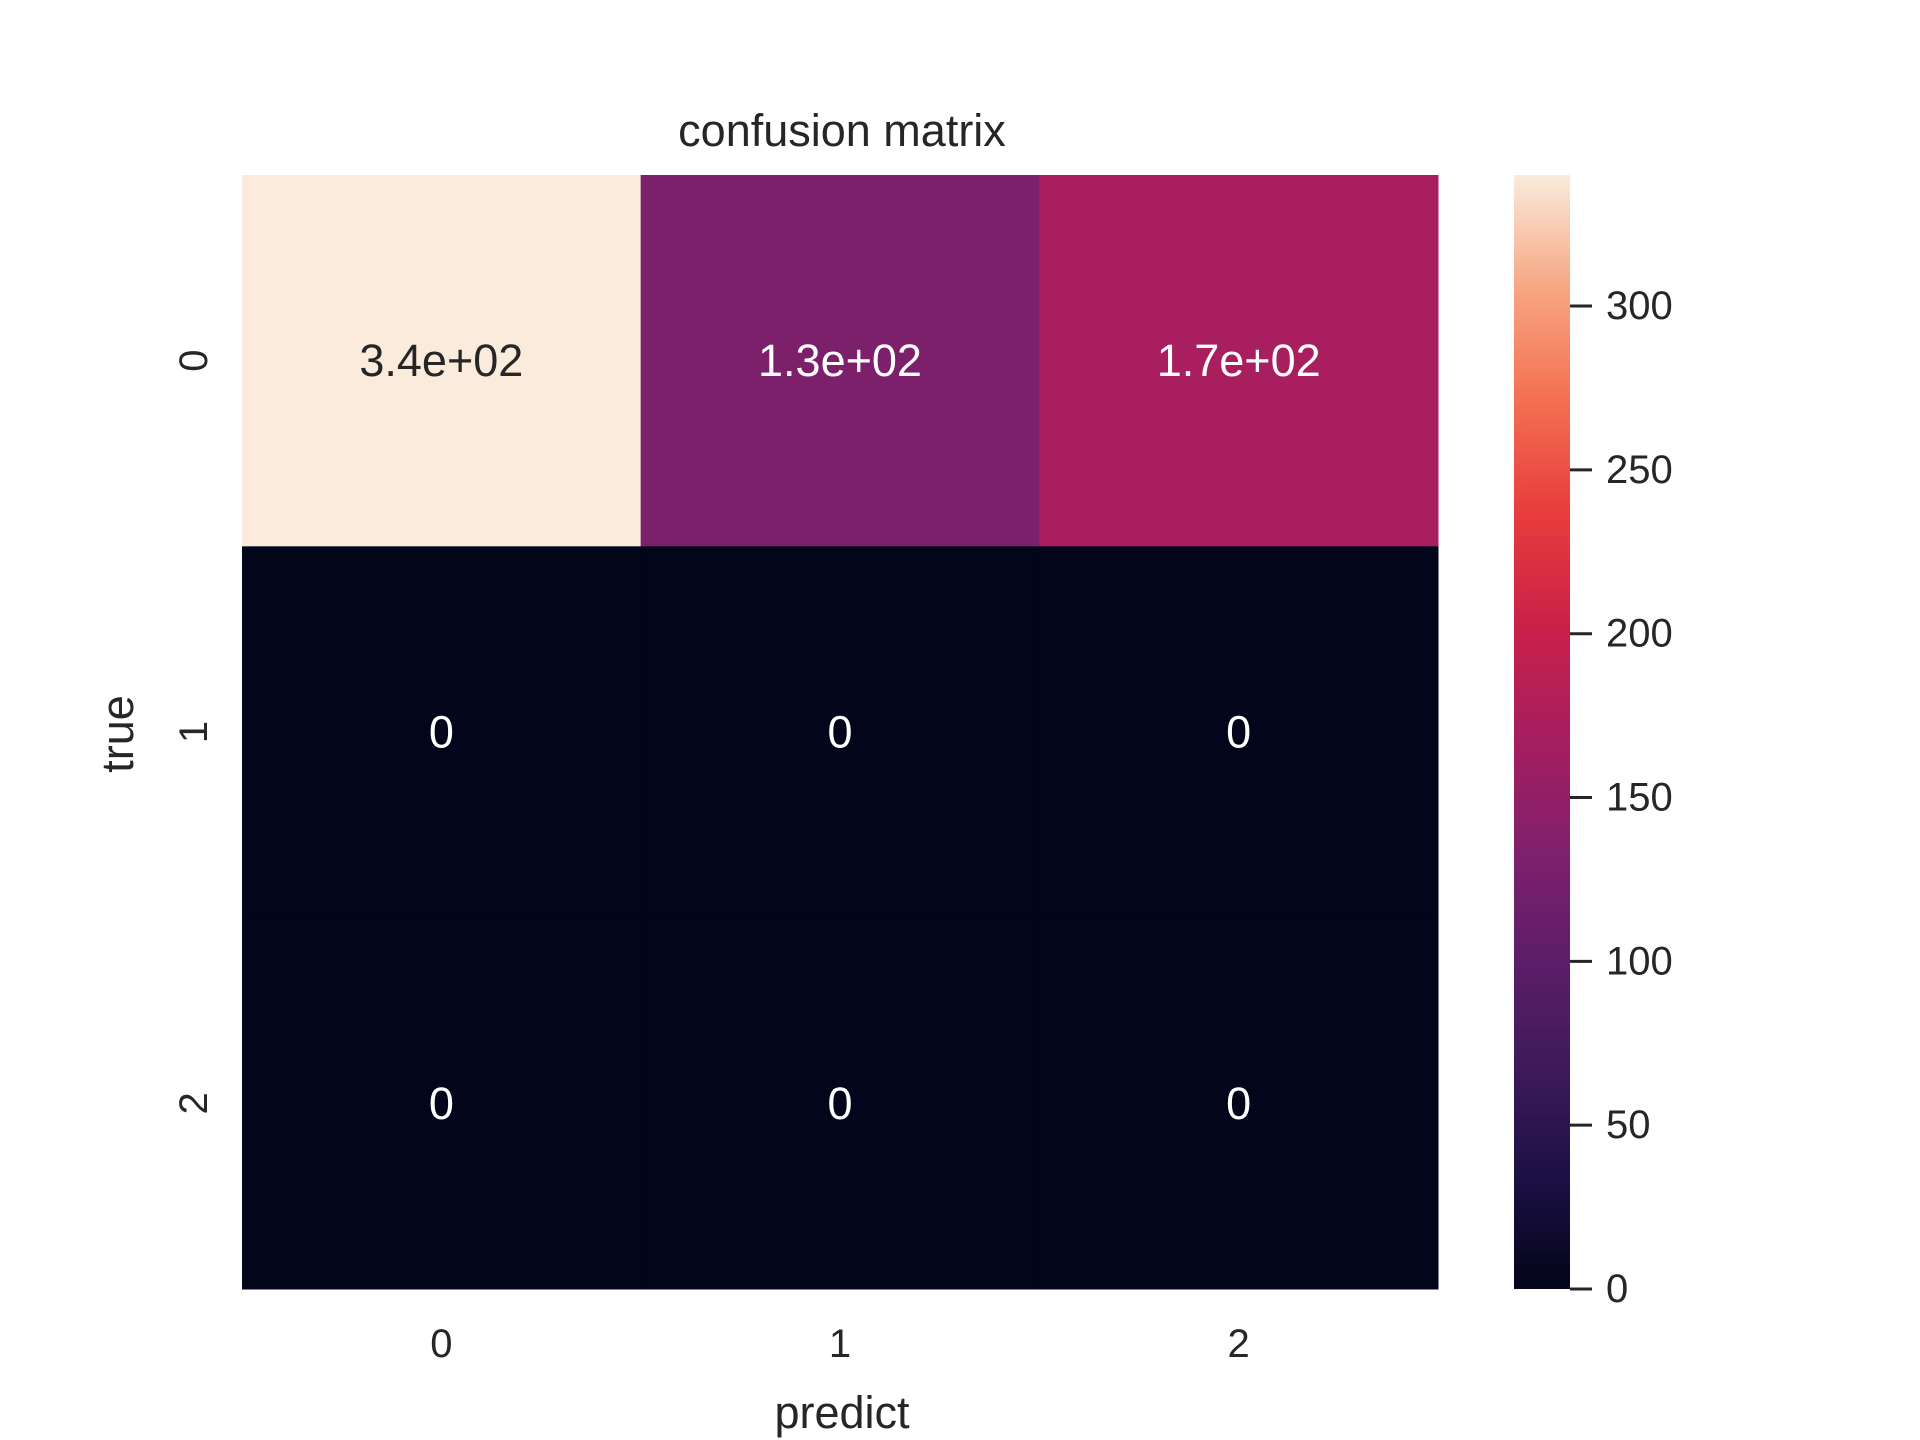 The width and height of the screenshot is (1920, 1440). What do you see at coordinates (842, 1412) in the screenshot?
I see `x-axis-label: predict` at bounding box center [842, 1412].